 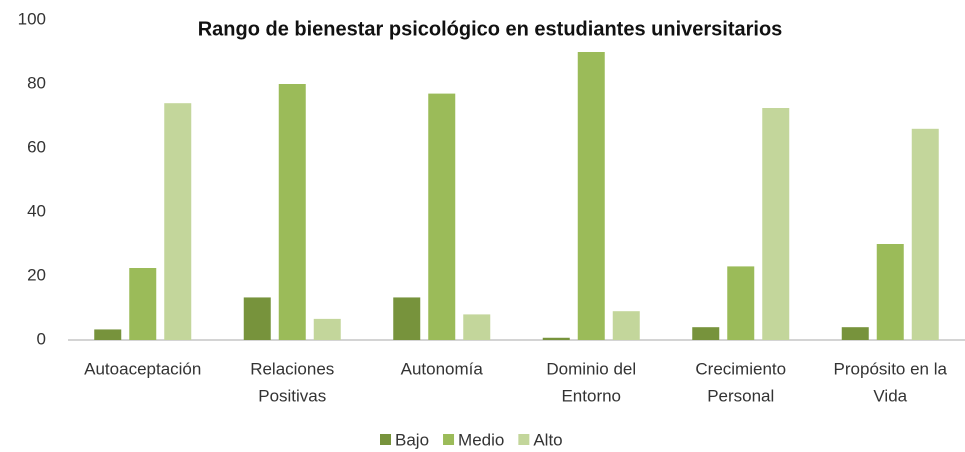 What do you see at coordinates (890, 395) in the screenshot?
I see `x-tick-label: Vida` at bounding box center [890, 395].